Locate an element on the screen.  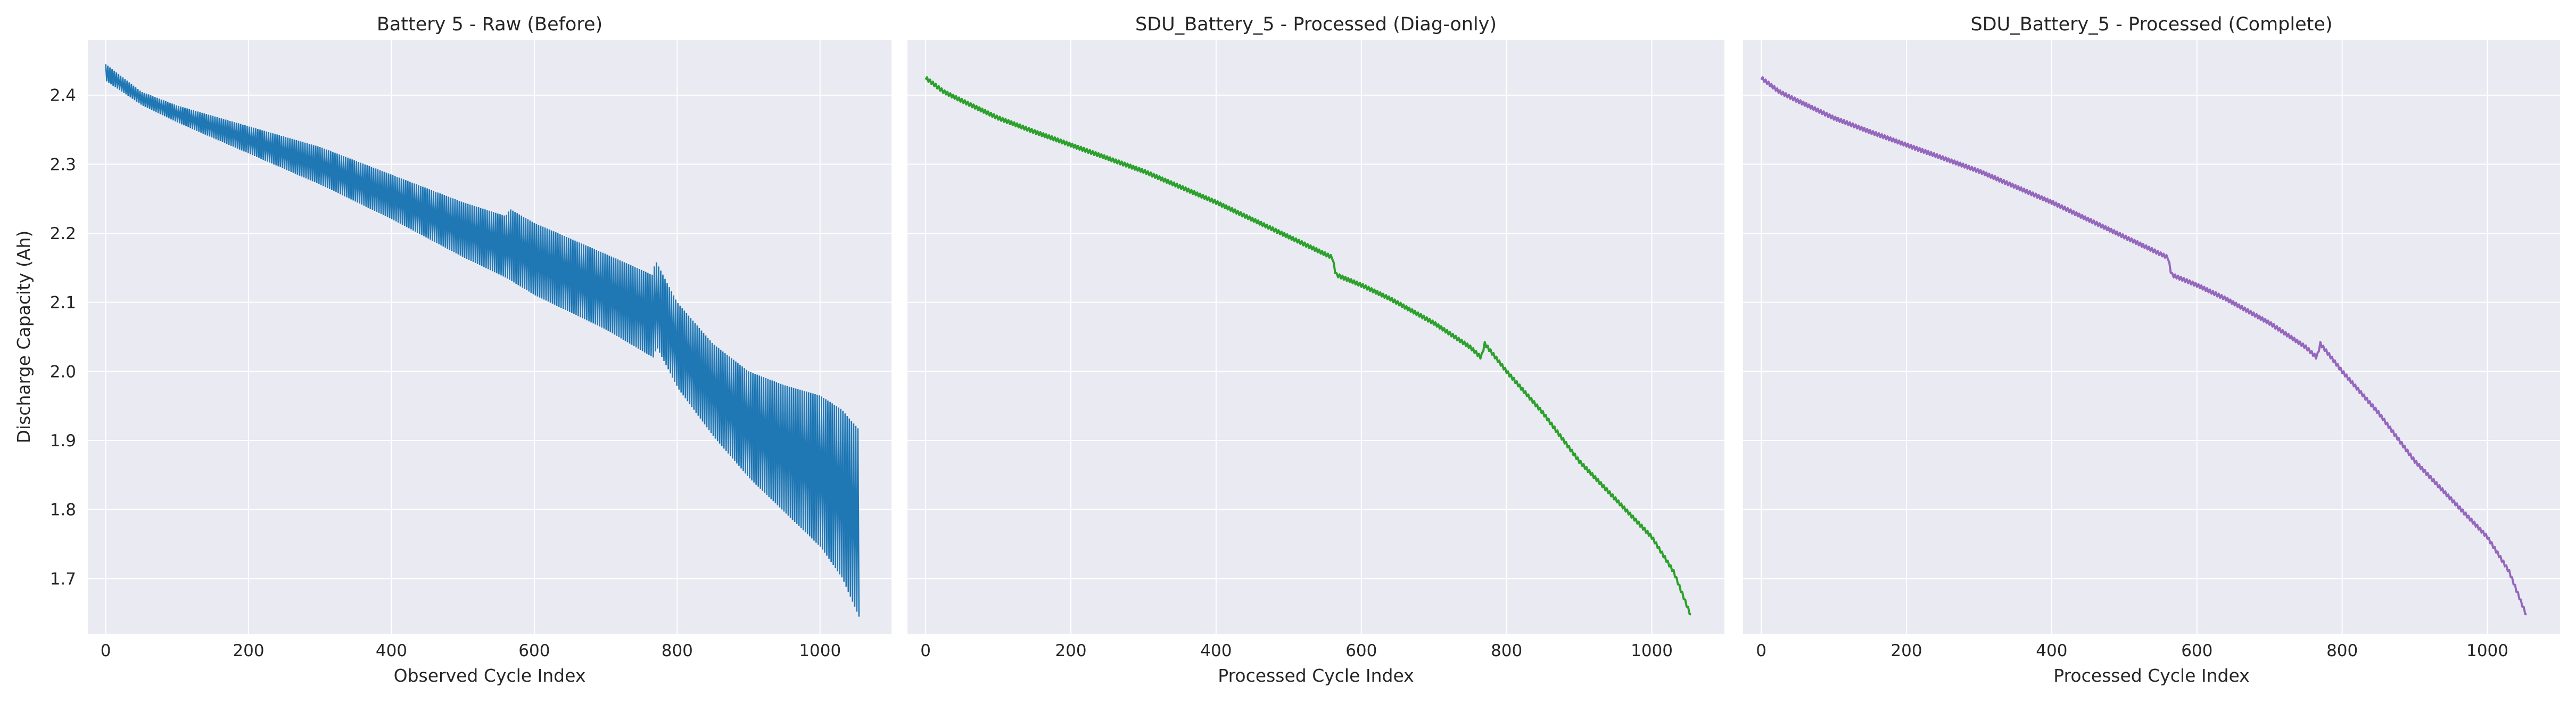
y-tick-label: 2.2 is located at coordinates (63, 234).